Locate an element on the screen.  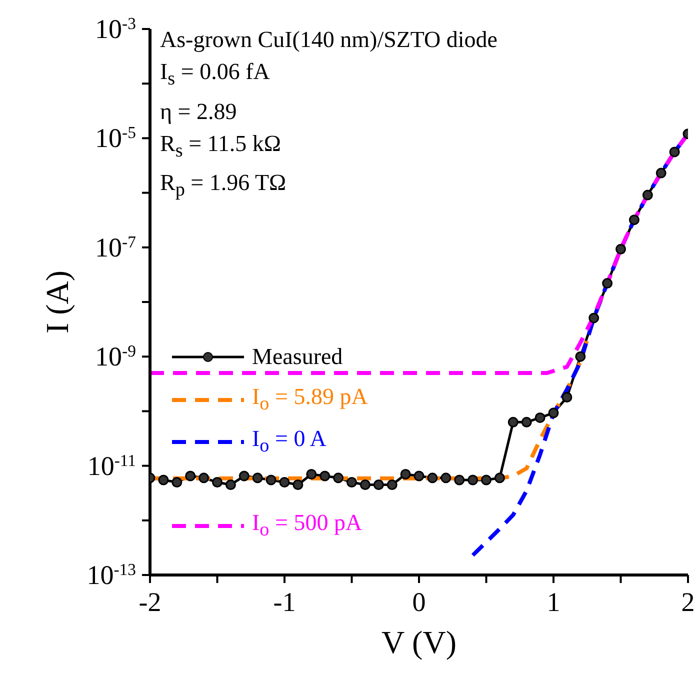
x-tick-label: 0 is located at coordinates (419, 602).